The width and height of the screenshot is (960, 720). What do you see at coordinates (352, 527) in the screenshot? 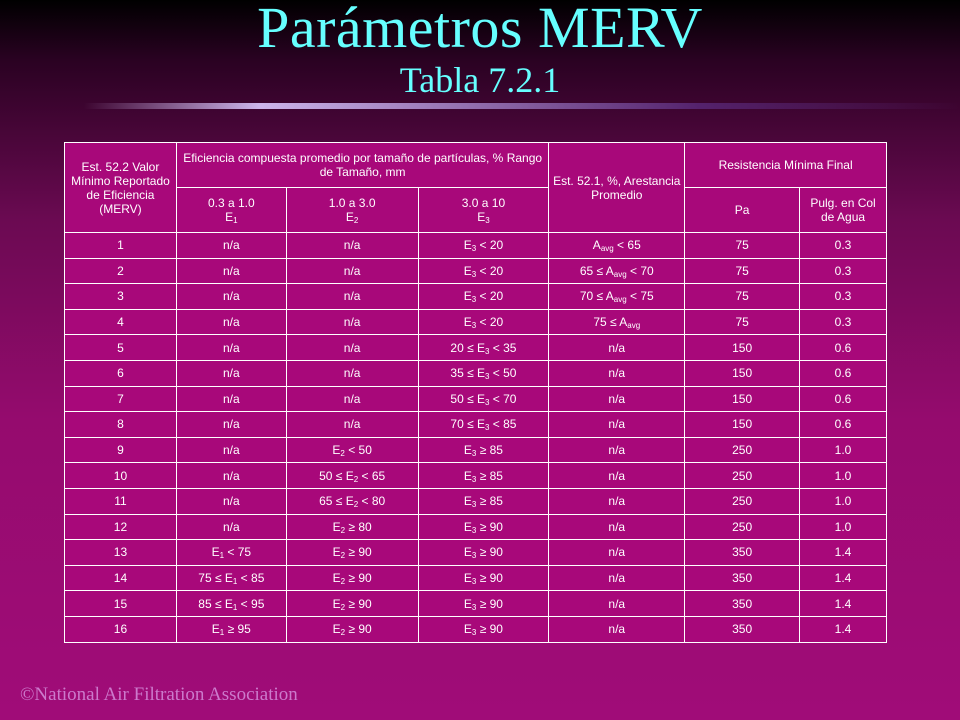
I see `cell-e2: E2 ≥ 80` at bounding box center [352, 527].